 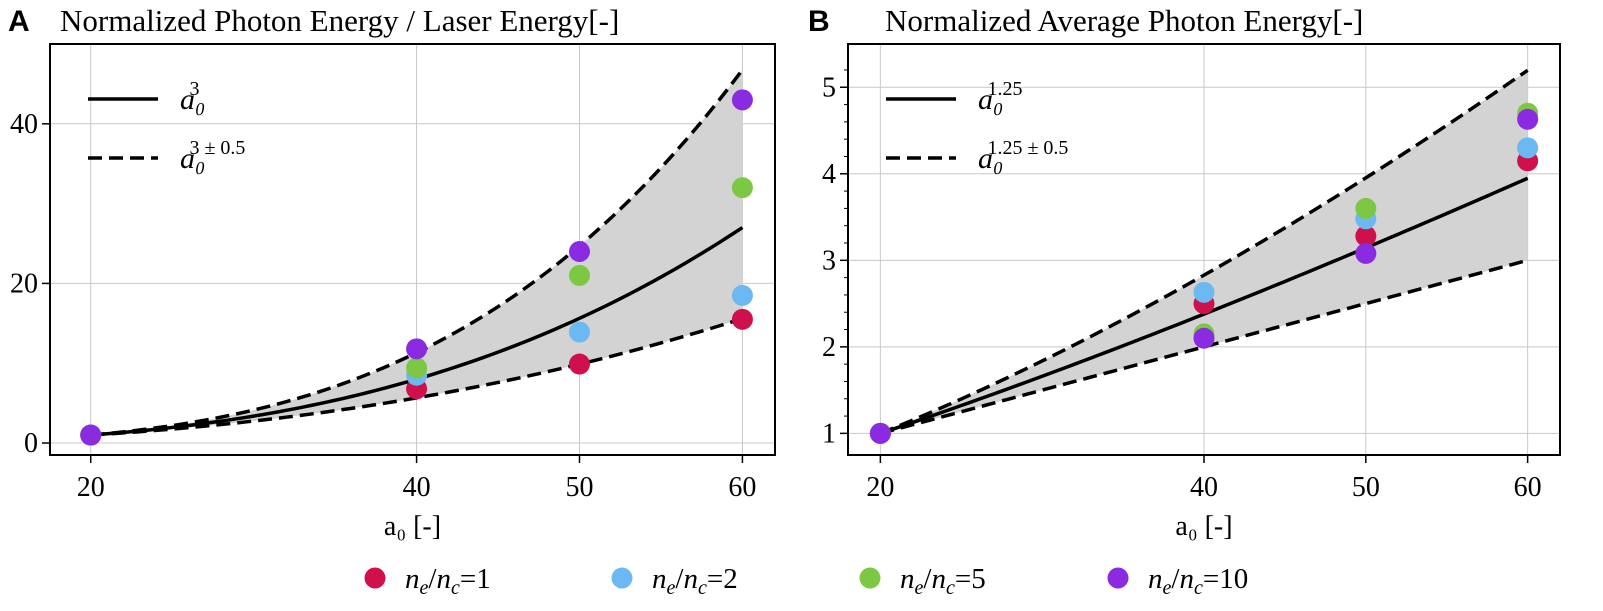 What do you see at coordinates (806, 581) in the screenshot?
I see `series-legend: ne/nc=1 ne/nc=2 ne/nc=5 ne/nc=10` at bounding box center [806, 581].